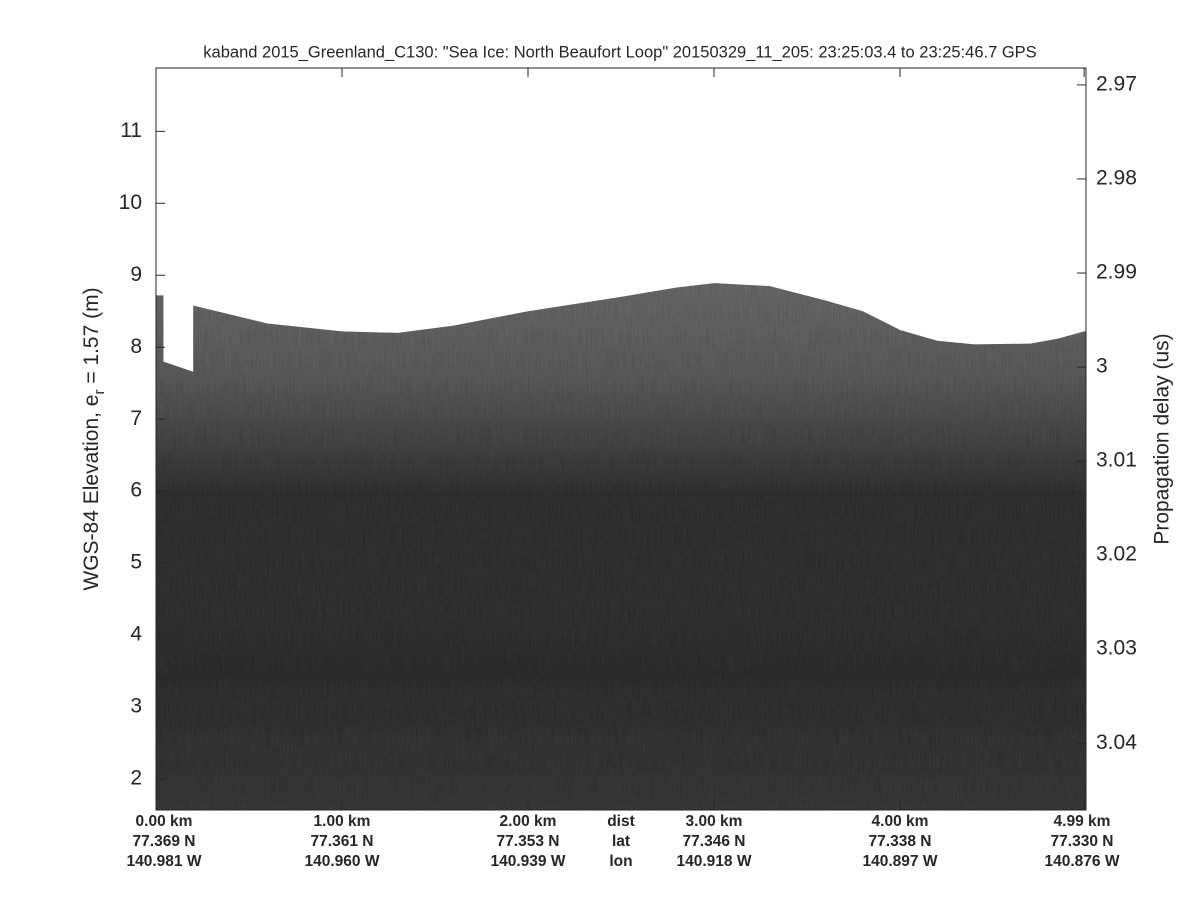 Image resolution: width=1200 pixels, height=900 pixels. I want to click on y-tick-label: 8, so click(136, 346).